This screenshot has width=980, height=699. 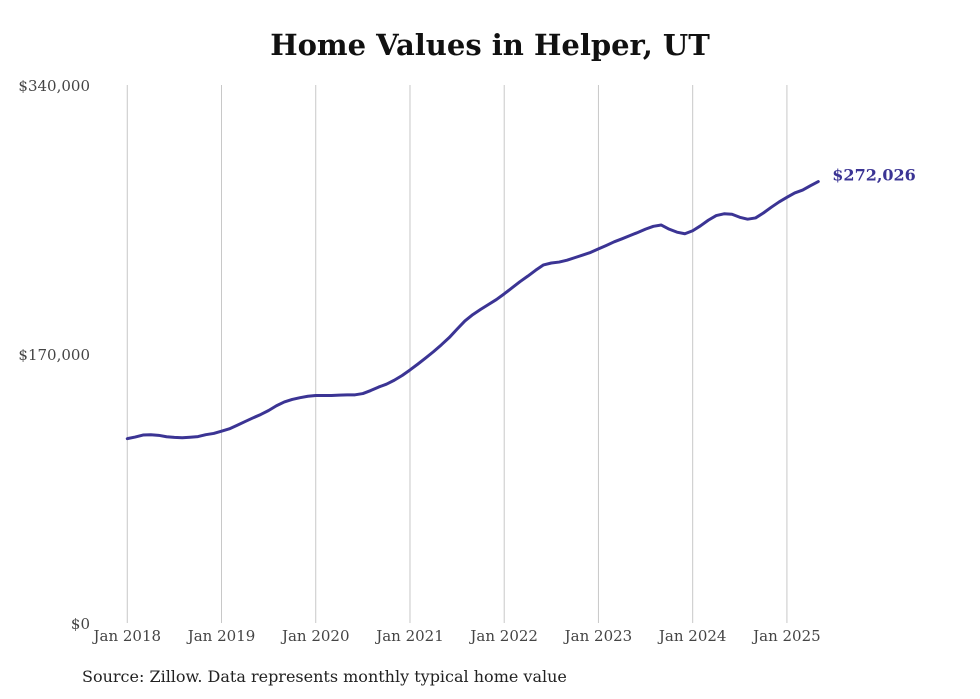 What do you see at coordinates (315, 636) in the screenshot?
I see `x-tick-label: Jan 2020` at bounding box center [315, 636].